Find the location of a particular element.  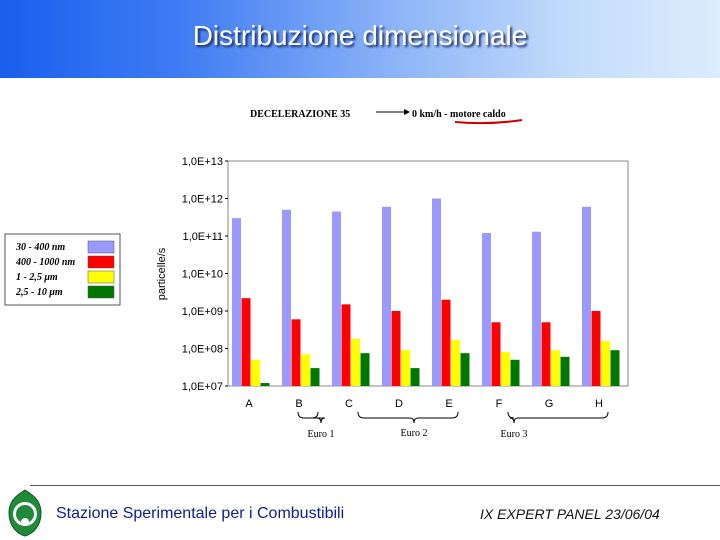

legend-label: 1 - 2,5 μm is located at coordinates (37, 277).